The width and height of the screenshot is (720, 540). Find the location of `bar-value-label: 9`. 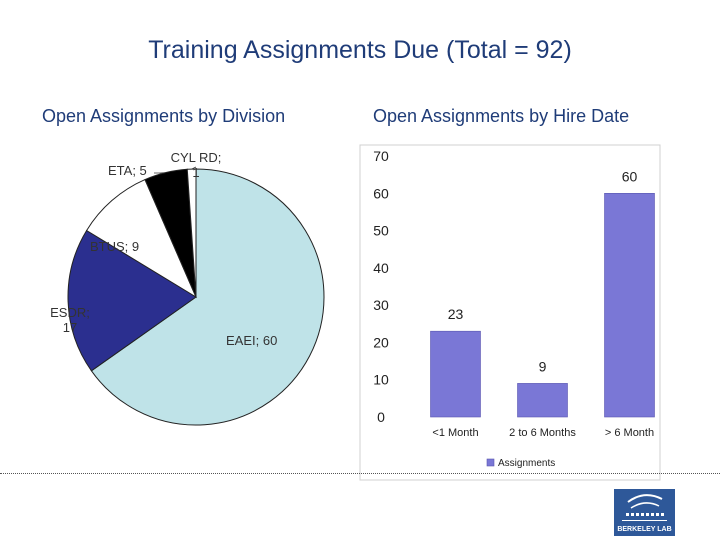

bar-value-label: 9 is located at coordinates (543, 366).